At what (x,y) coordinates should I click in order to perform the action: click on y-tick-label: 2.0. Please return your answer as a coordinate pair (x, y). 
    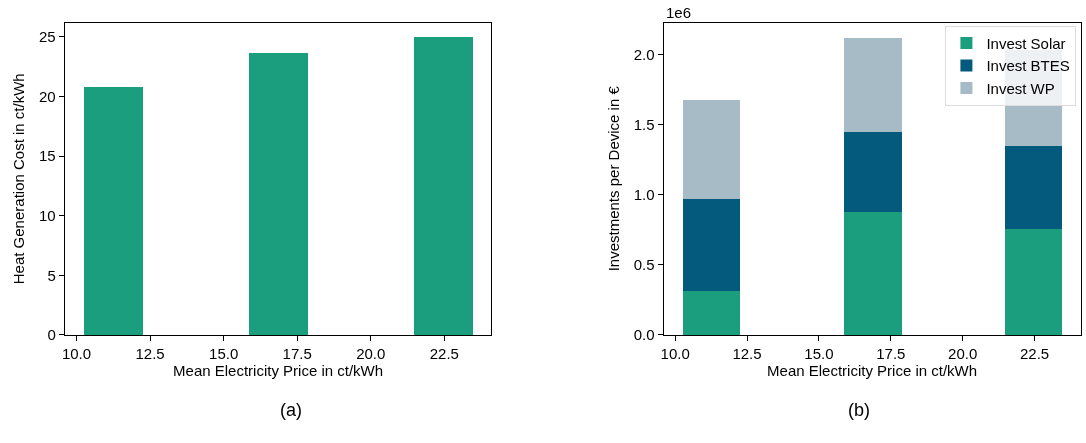
    Looking at the image, I should click on (644, 55).